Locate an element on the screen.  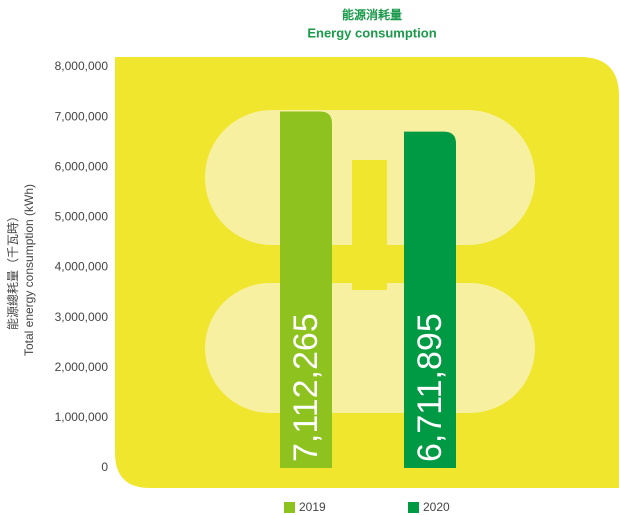
y-tick-label: 0 is located at coordinates (104, 467).